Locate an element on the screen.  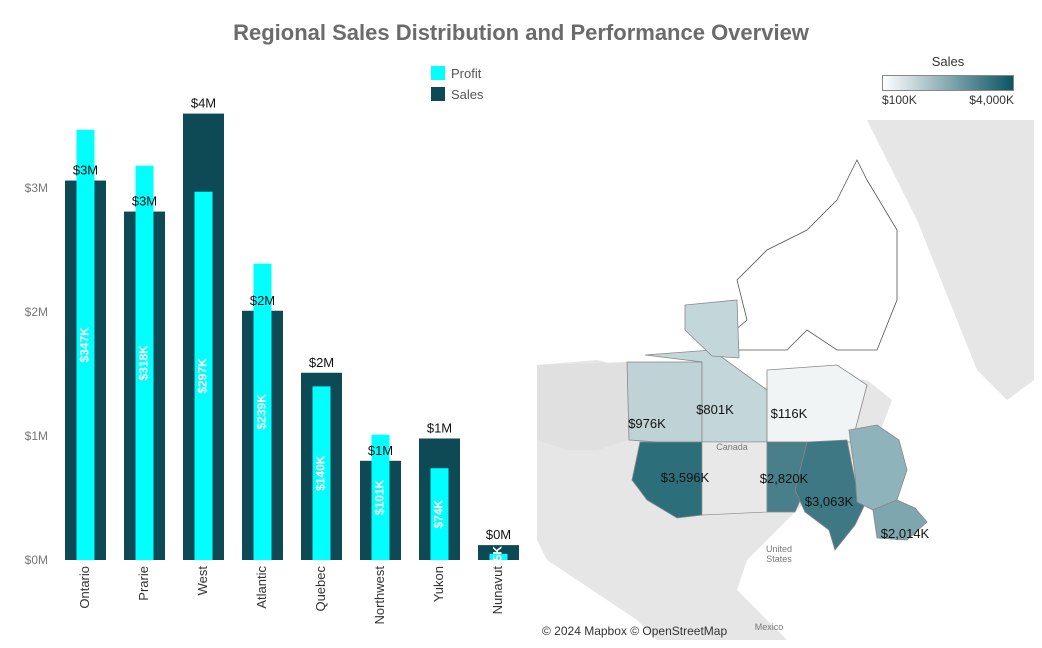
map-base-label: States is located at coordinates (779, 559).